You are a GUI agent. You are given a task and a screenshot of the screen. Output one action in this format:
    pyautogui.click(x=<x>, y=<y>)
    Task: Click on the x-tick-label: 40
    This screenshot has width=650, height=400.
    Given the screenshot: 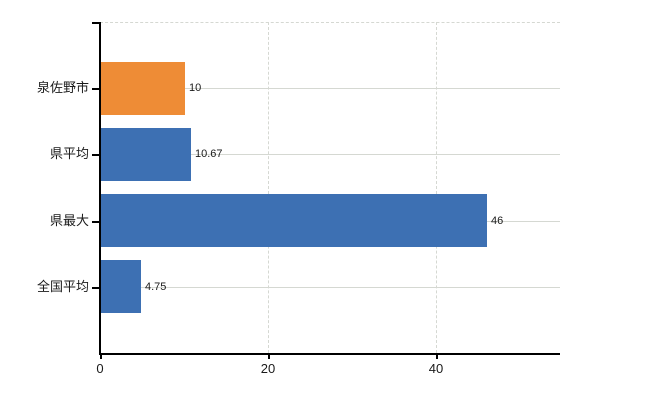 What is the action you would take?
    pyautogui.click(x=436, y=368)
    